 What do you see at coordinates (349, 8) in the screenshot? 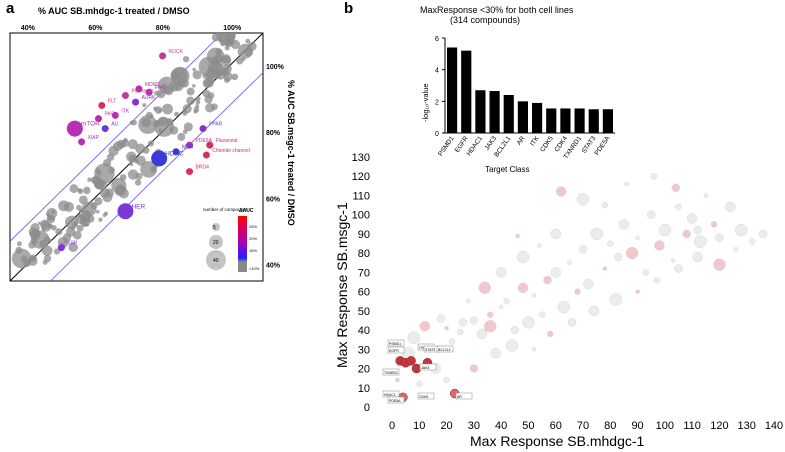
I see `panel-b-label: b` at bounding box center [349, 8].